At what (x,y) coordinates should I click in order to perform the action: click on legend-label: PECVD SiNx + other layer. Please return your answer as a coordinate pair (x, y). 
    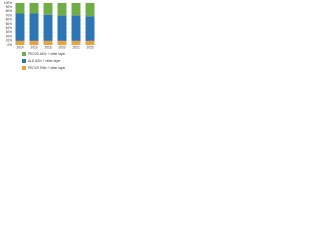
    Looking at the image, I should click on (47, 68).